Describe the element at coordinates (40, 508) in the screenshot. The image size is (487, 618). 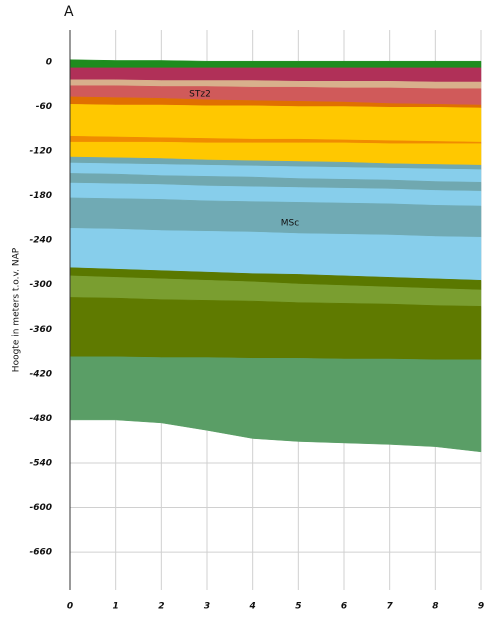
I see `y-tick-label: -600` at that location.